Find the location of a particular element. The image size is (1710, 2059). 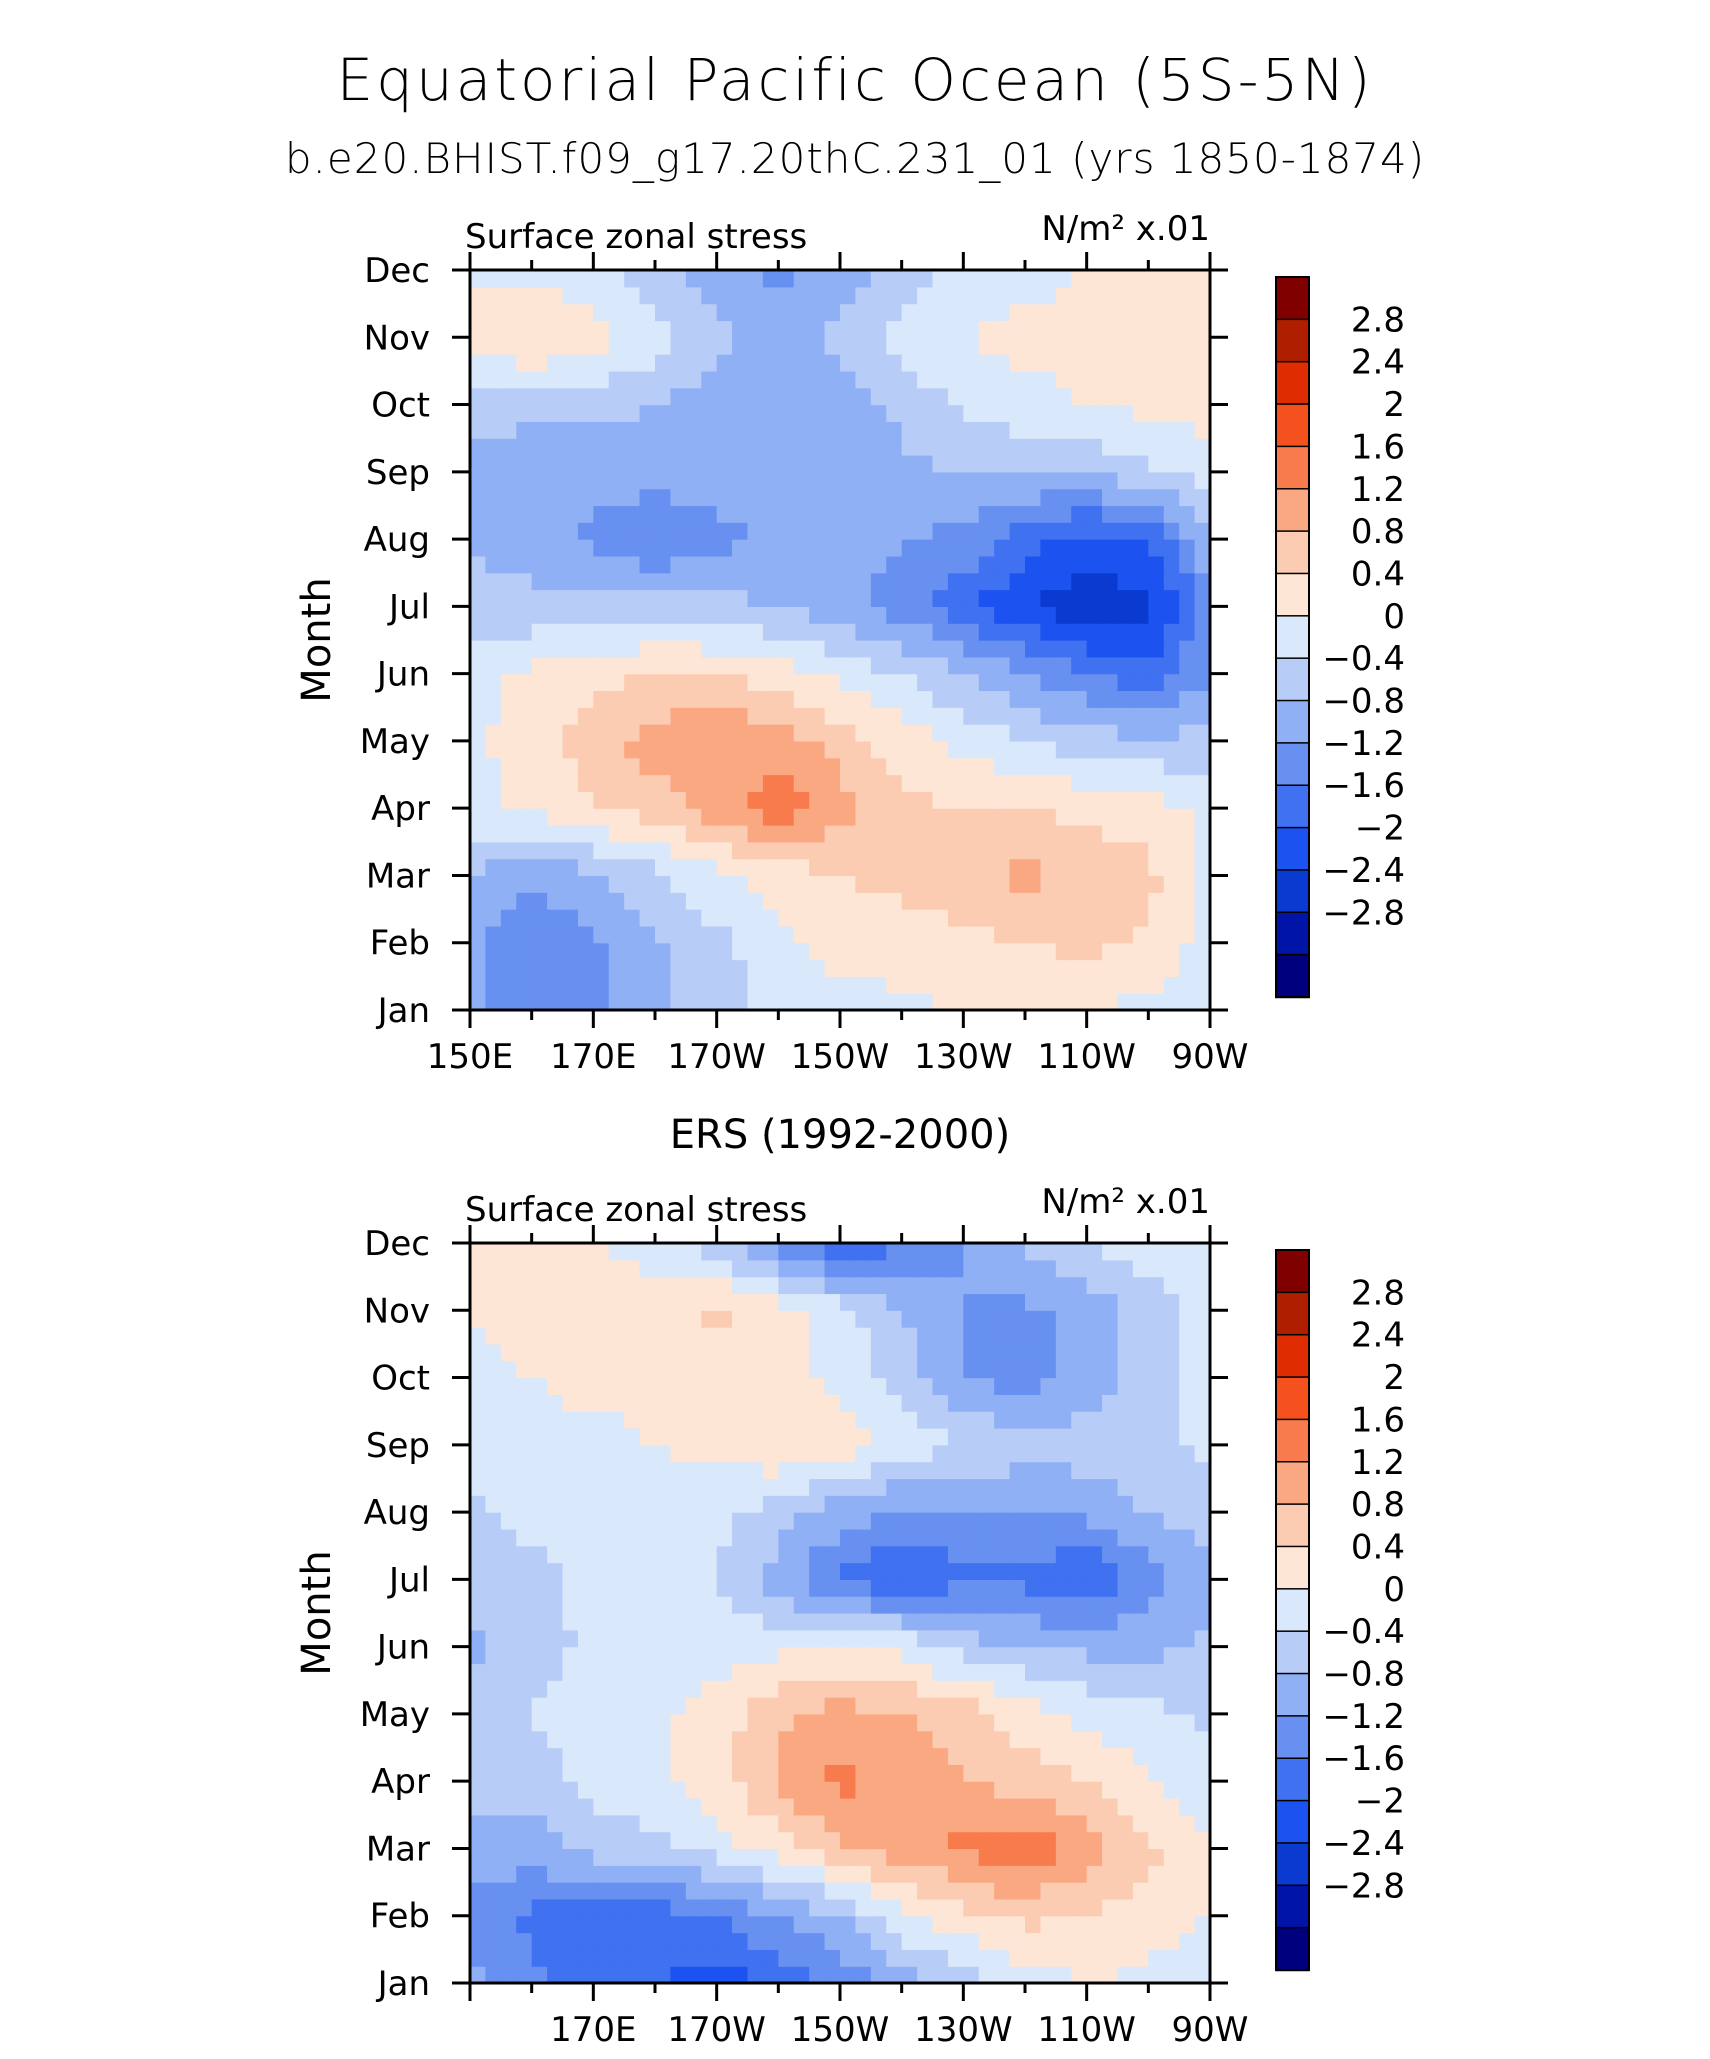

colorbar-label: −0.8 is located at coordinates (1363, 702).